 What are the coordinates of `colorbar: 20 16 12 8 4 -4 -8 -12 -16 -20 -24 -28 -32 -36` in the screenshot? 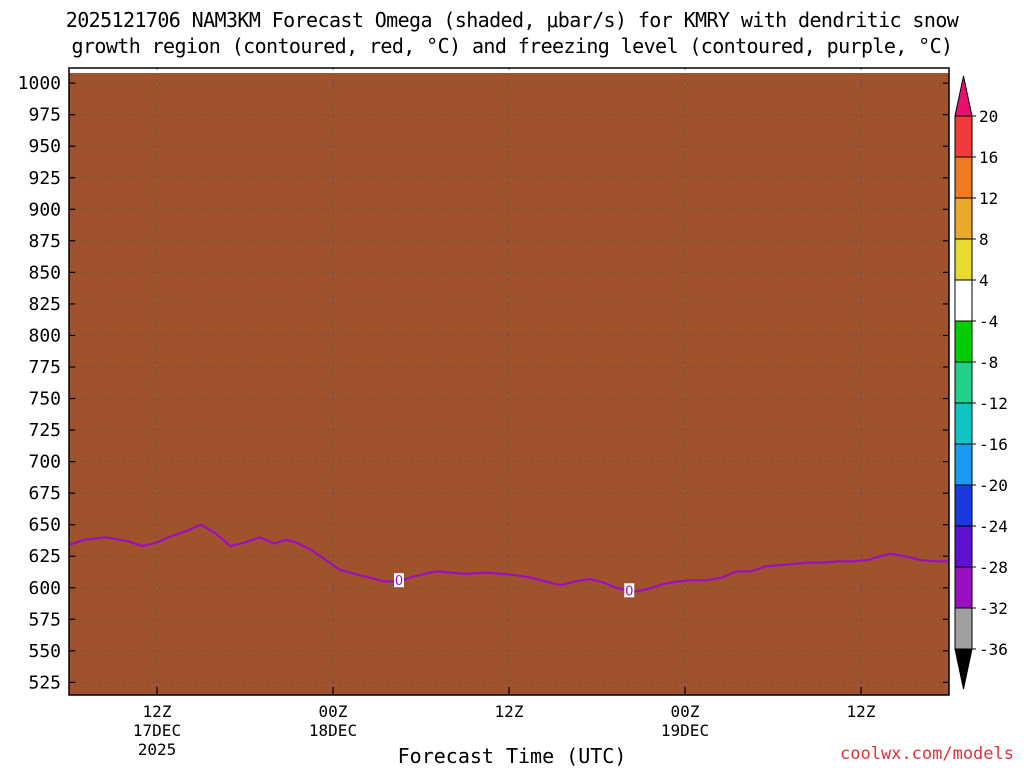 It's located at (981, 382).